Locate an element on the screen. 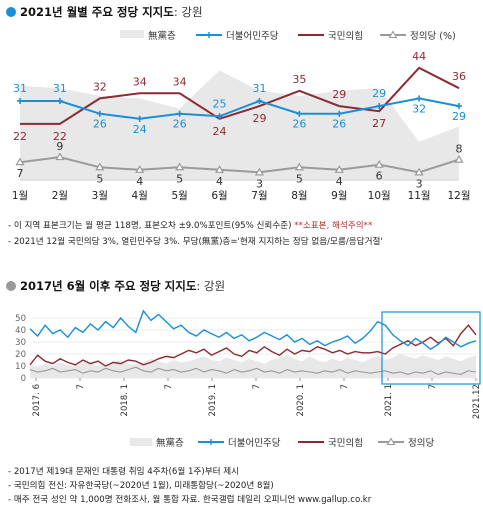  data-label-justice: 3 is located at coordinates (419, 183).